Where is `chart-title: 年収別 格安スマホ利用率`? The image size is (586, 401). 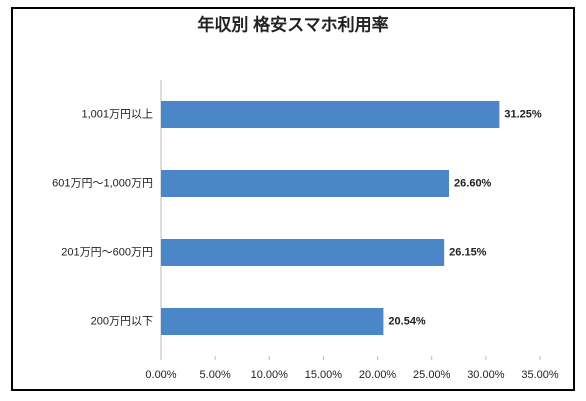 chart-title: 年収別 格安スマホ利用率 is located at coordinates (292, 24).